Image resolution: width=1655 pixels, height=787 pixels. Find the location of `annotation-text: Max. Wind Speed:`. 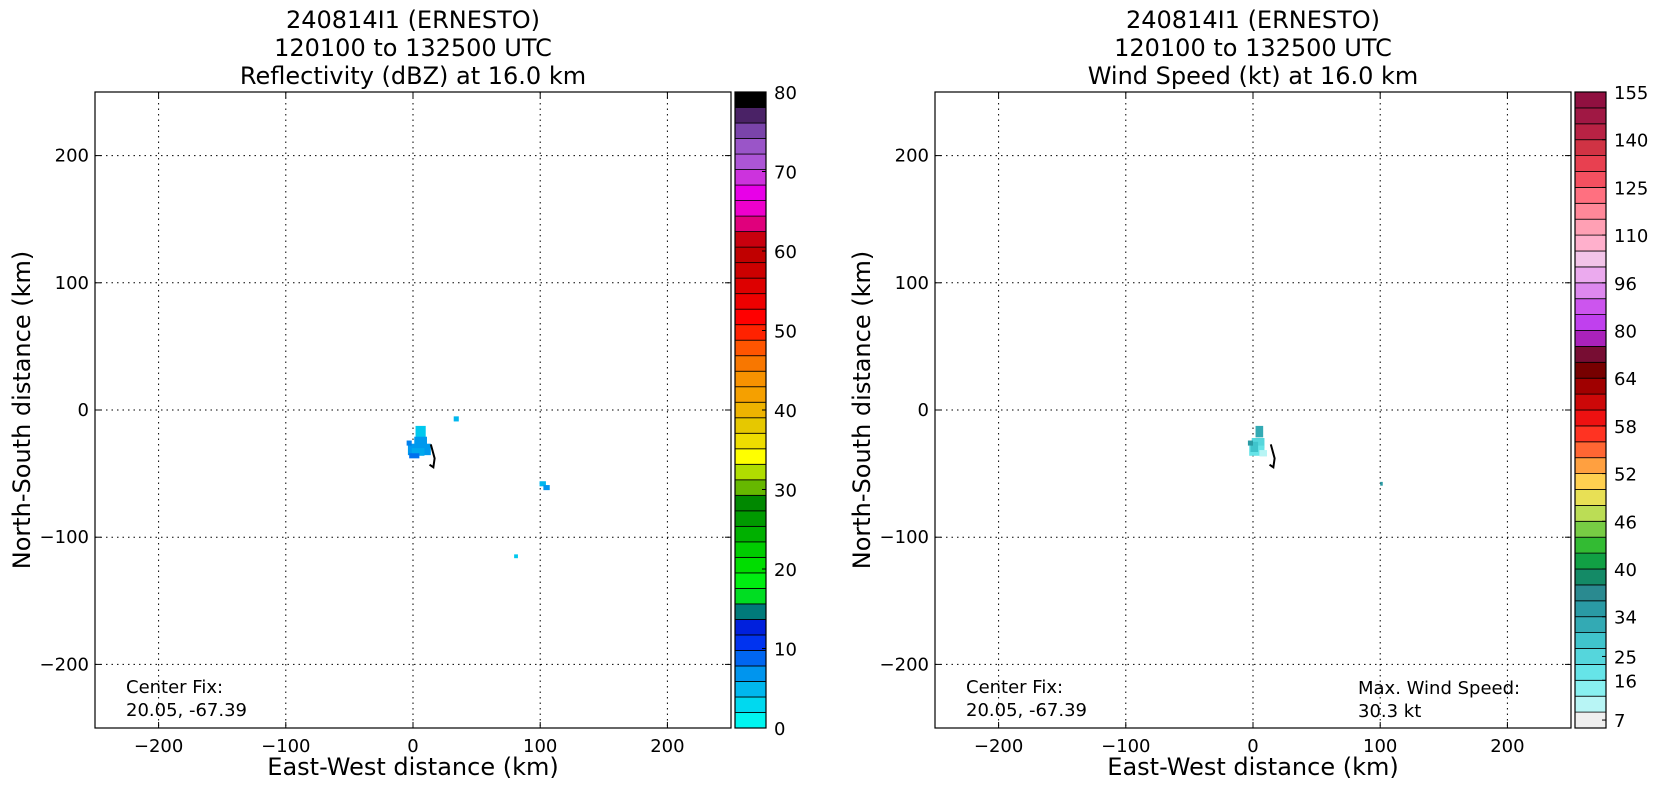

annotation-text: Max. Wind Speed: is located at coordinates (1439, 688).